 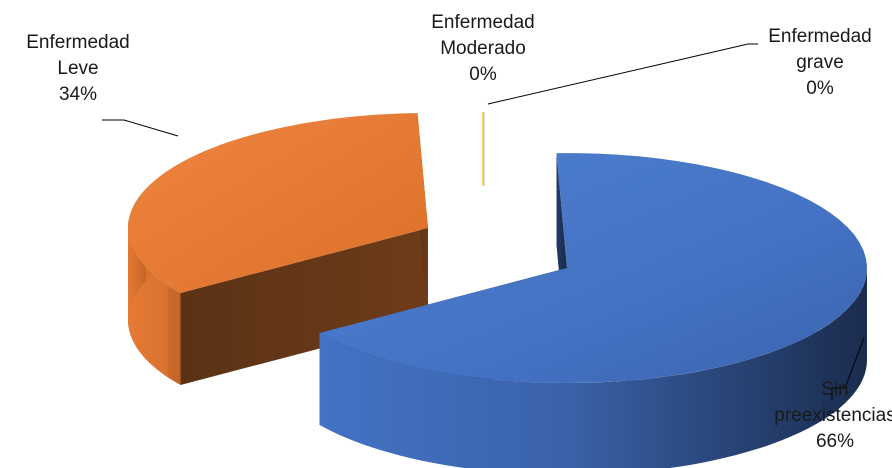 What do you see at coordinates (622, 74) in the screenshot?
I see `leader-line-enfermedad-grave` at bounding box center [622, 74].